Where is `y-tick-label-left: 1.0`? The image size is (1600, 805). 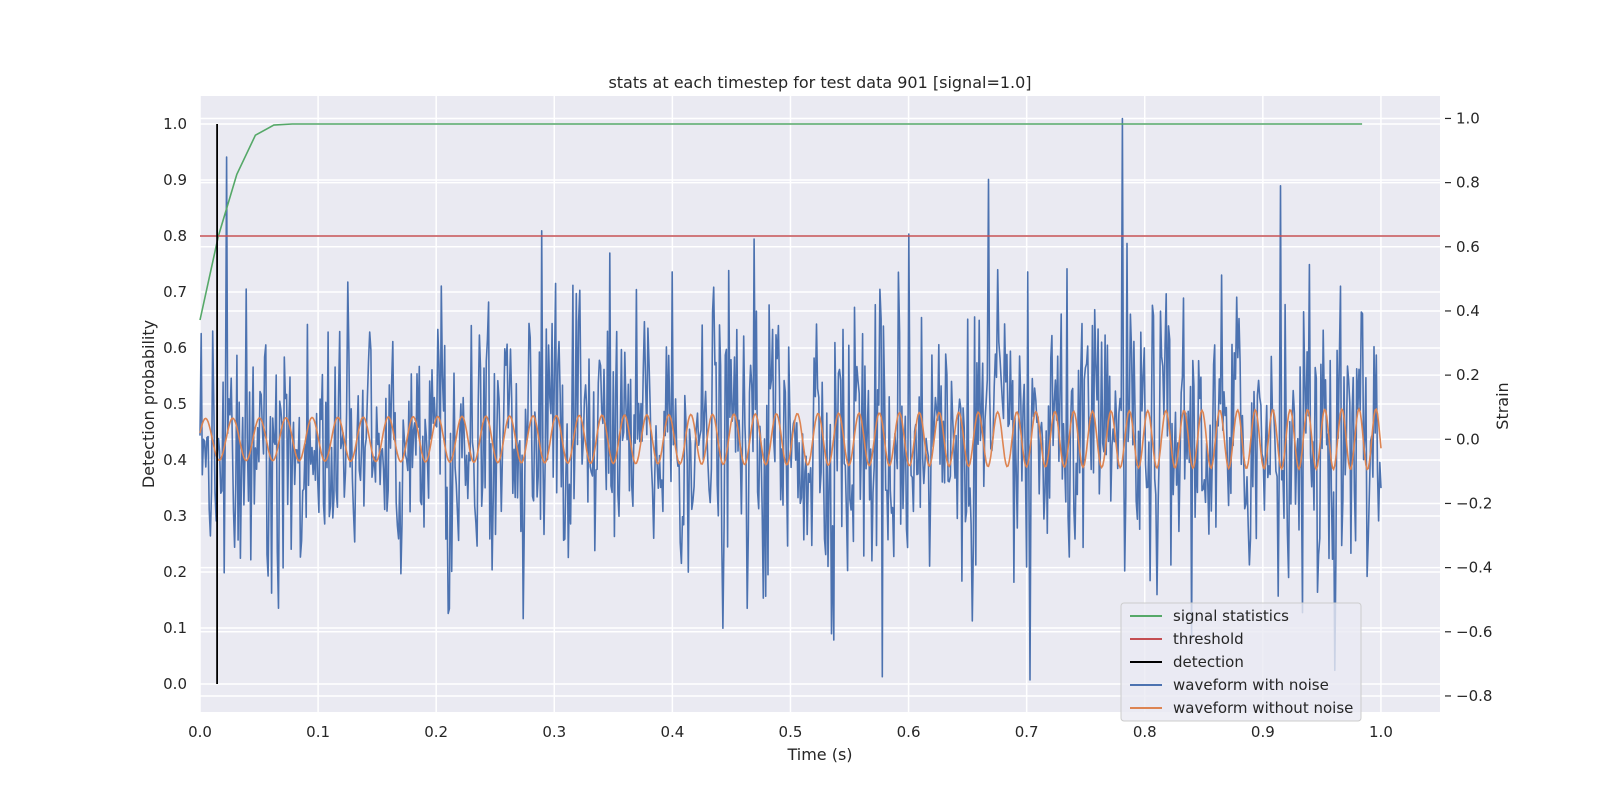
y-tick-label-left: 1.0 is located at coordinates (175, 124).